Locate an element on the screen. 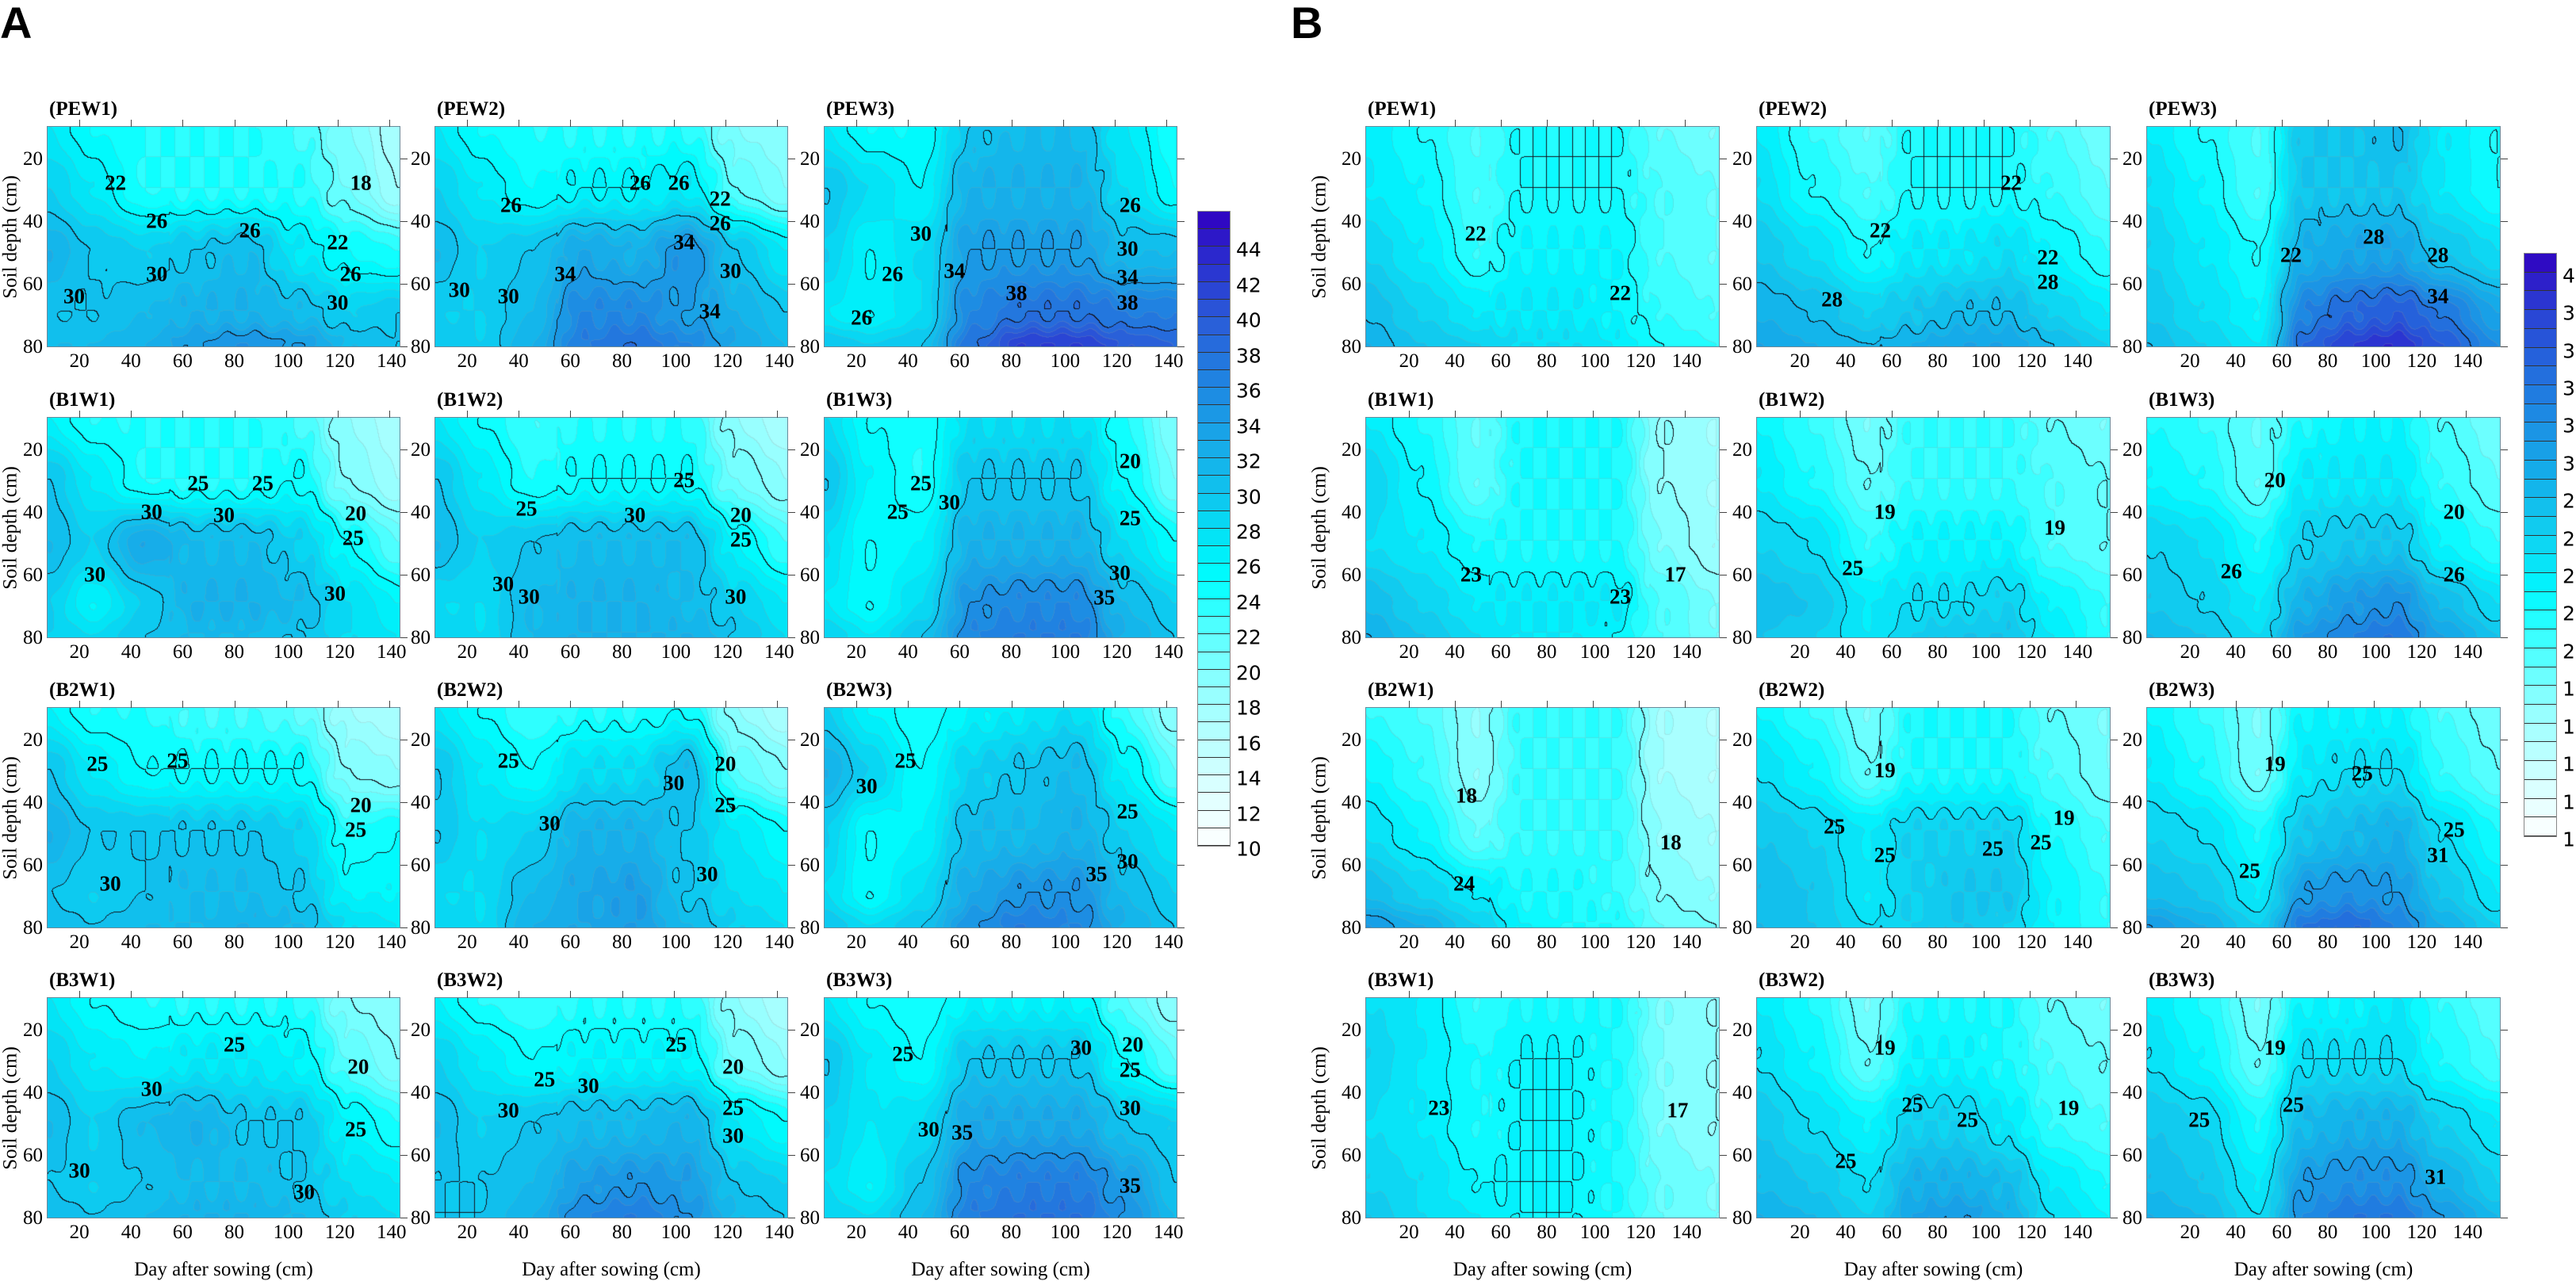 This screenshot has width=2576, height=1281. contour-label: 20 is located at coordinates (1133, 1044).